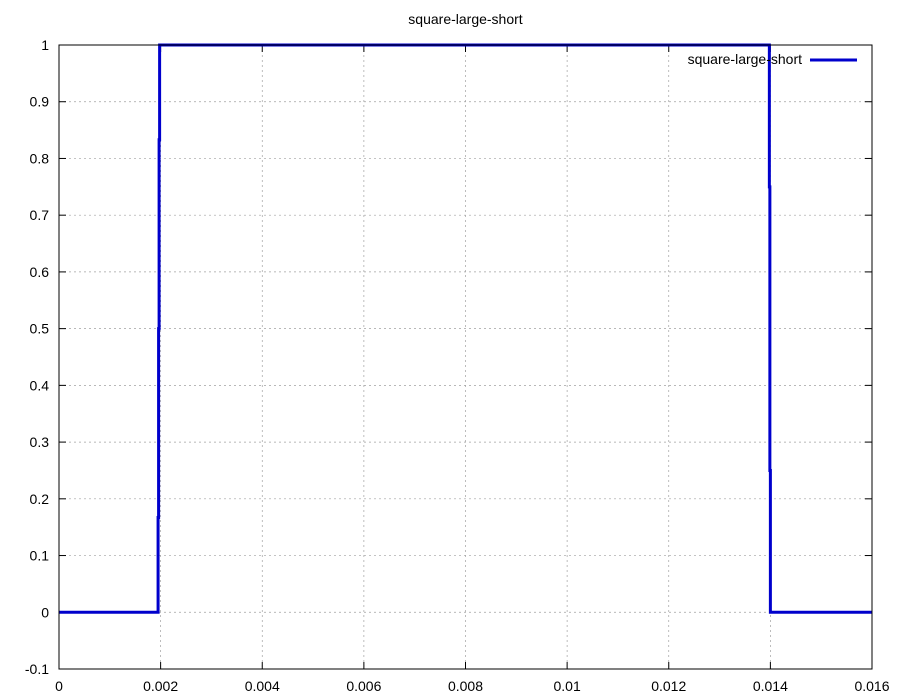 This screenshot has width=900, height=700. I want to click on y-tick-label: 0.7, so click(40, 215).